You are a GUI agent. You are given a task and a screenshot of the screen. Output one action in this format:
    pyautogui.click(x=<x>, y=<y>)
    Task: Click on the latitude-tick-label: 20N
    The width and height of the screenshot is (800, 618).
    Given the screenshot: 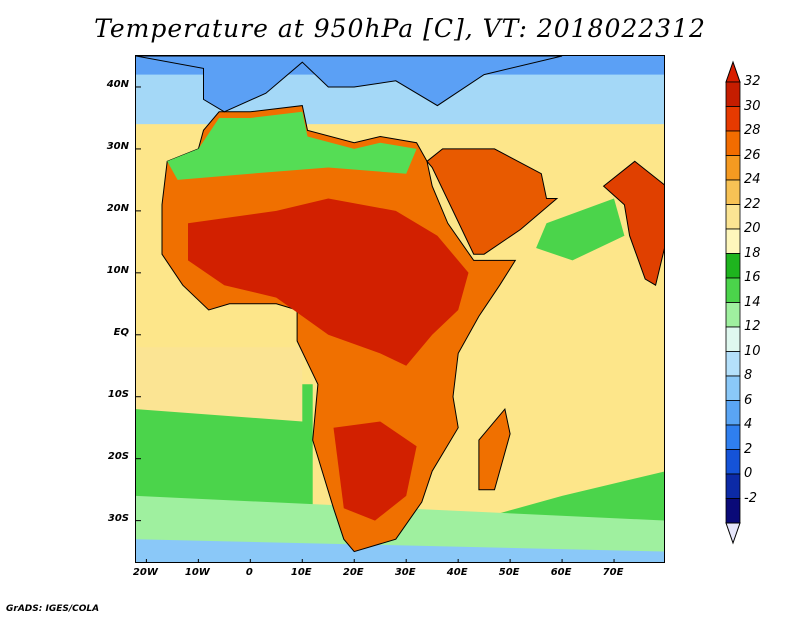 What is the action you would take?
    pyautogui.click(x=117, y=208)
    